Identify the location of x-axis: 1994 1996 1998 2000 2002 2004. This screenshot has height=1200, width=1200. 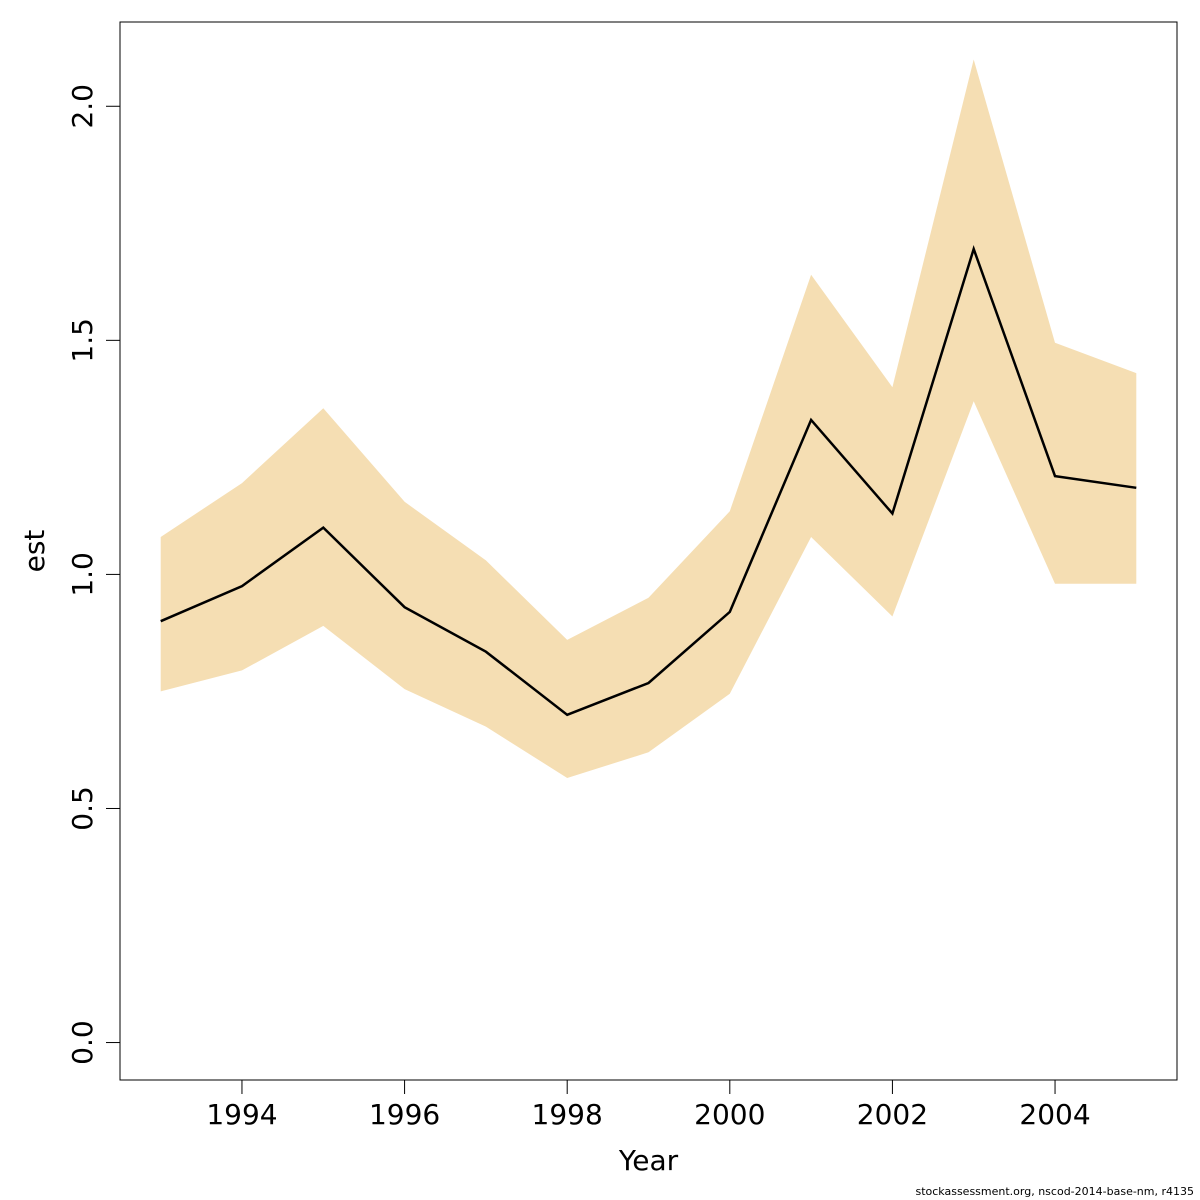
(648, 1105).